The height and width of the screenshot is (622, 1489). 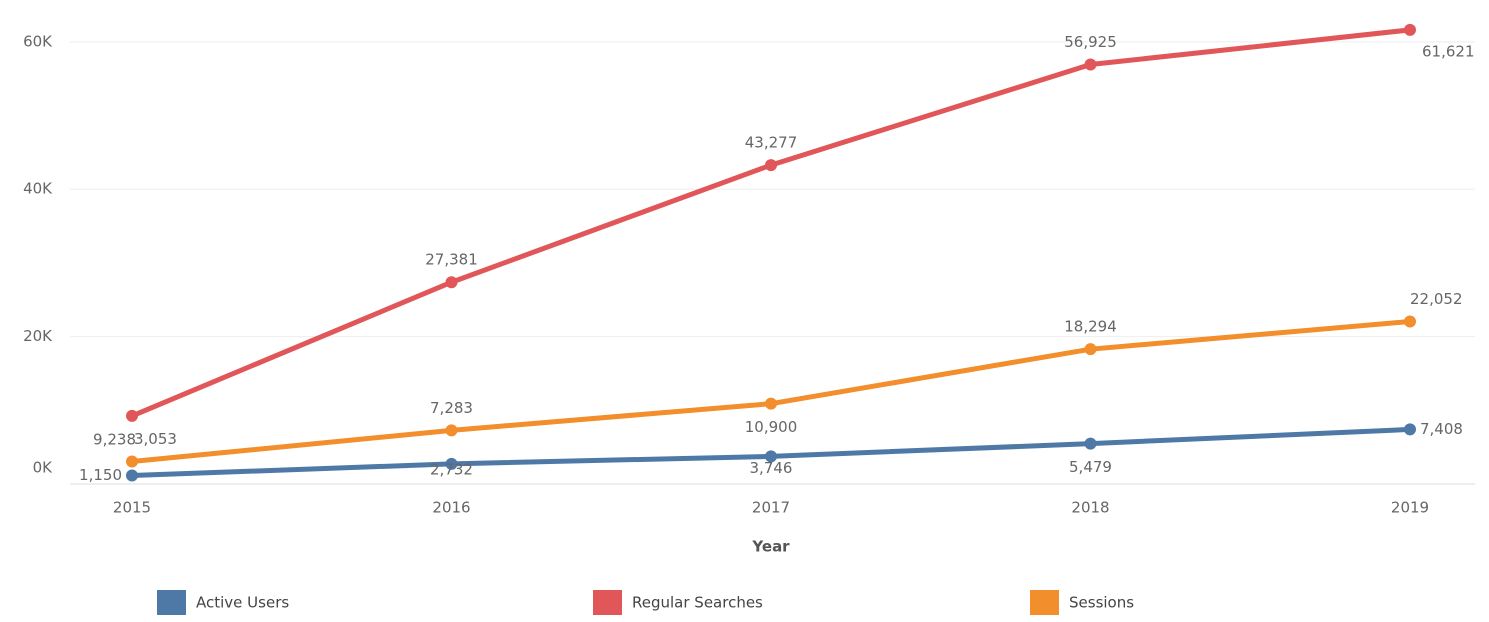 I want to click on data-label: 22,052, so click(x=1436, y=299).